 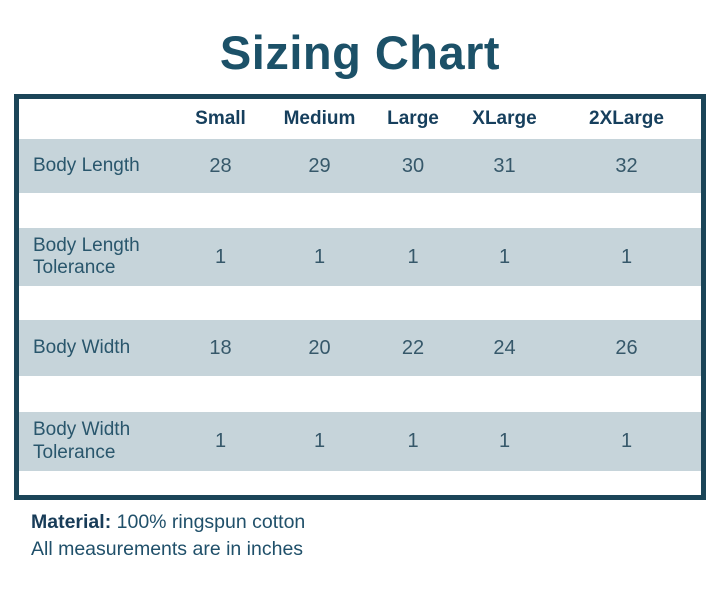 I want to click on row-label: Body Length Tolerance, so click(x=86, y=256).